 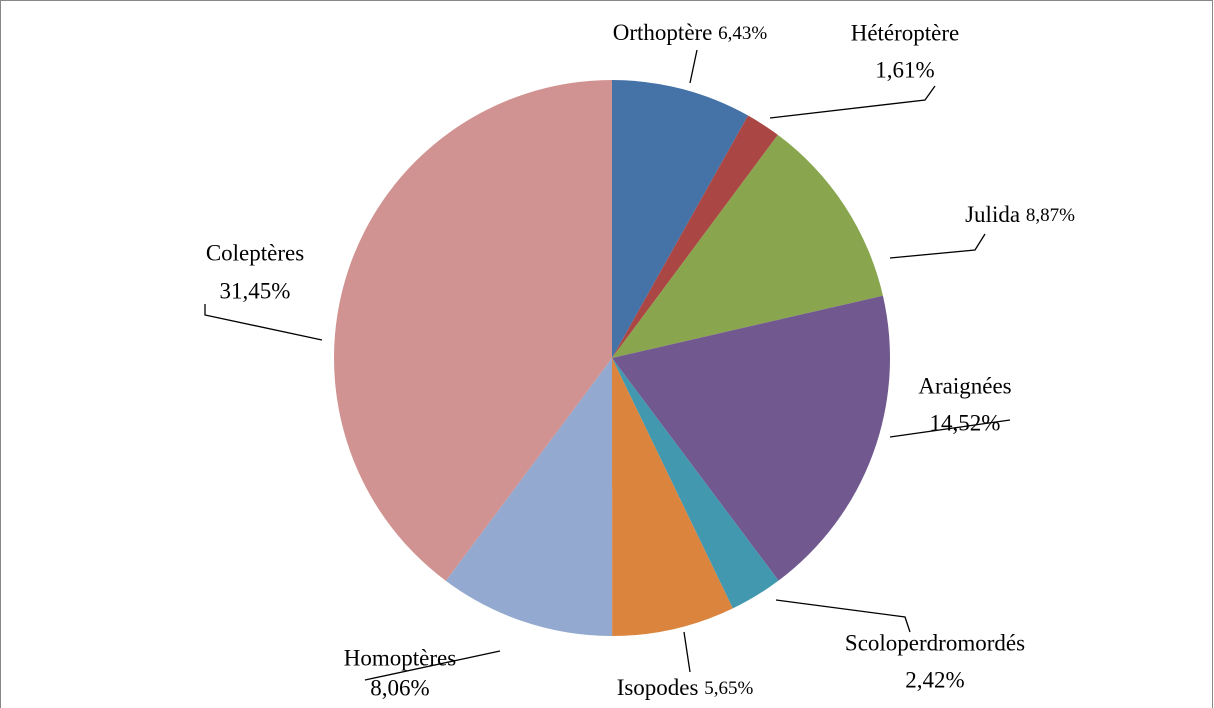 I want to click on category-label: Isopodes, so click(x=658, y=687).